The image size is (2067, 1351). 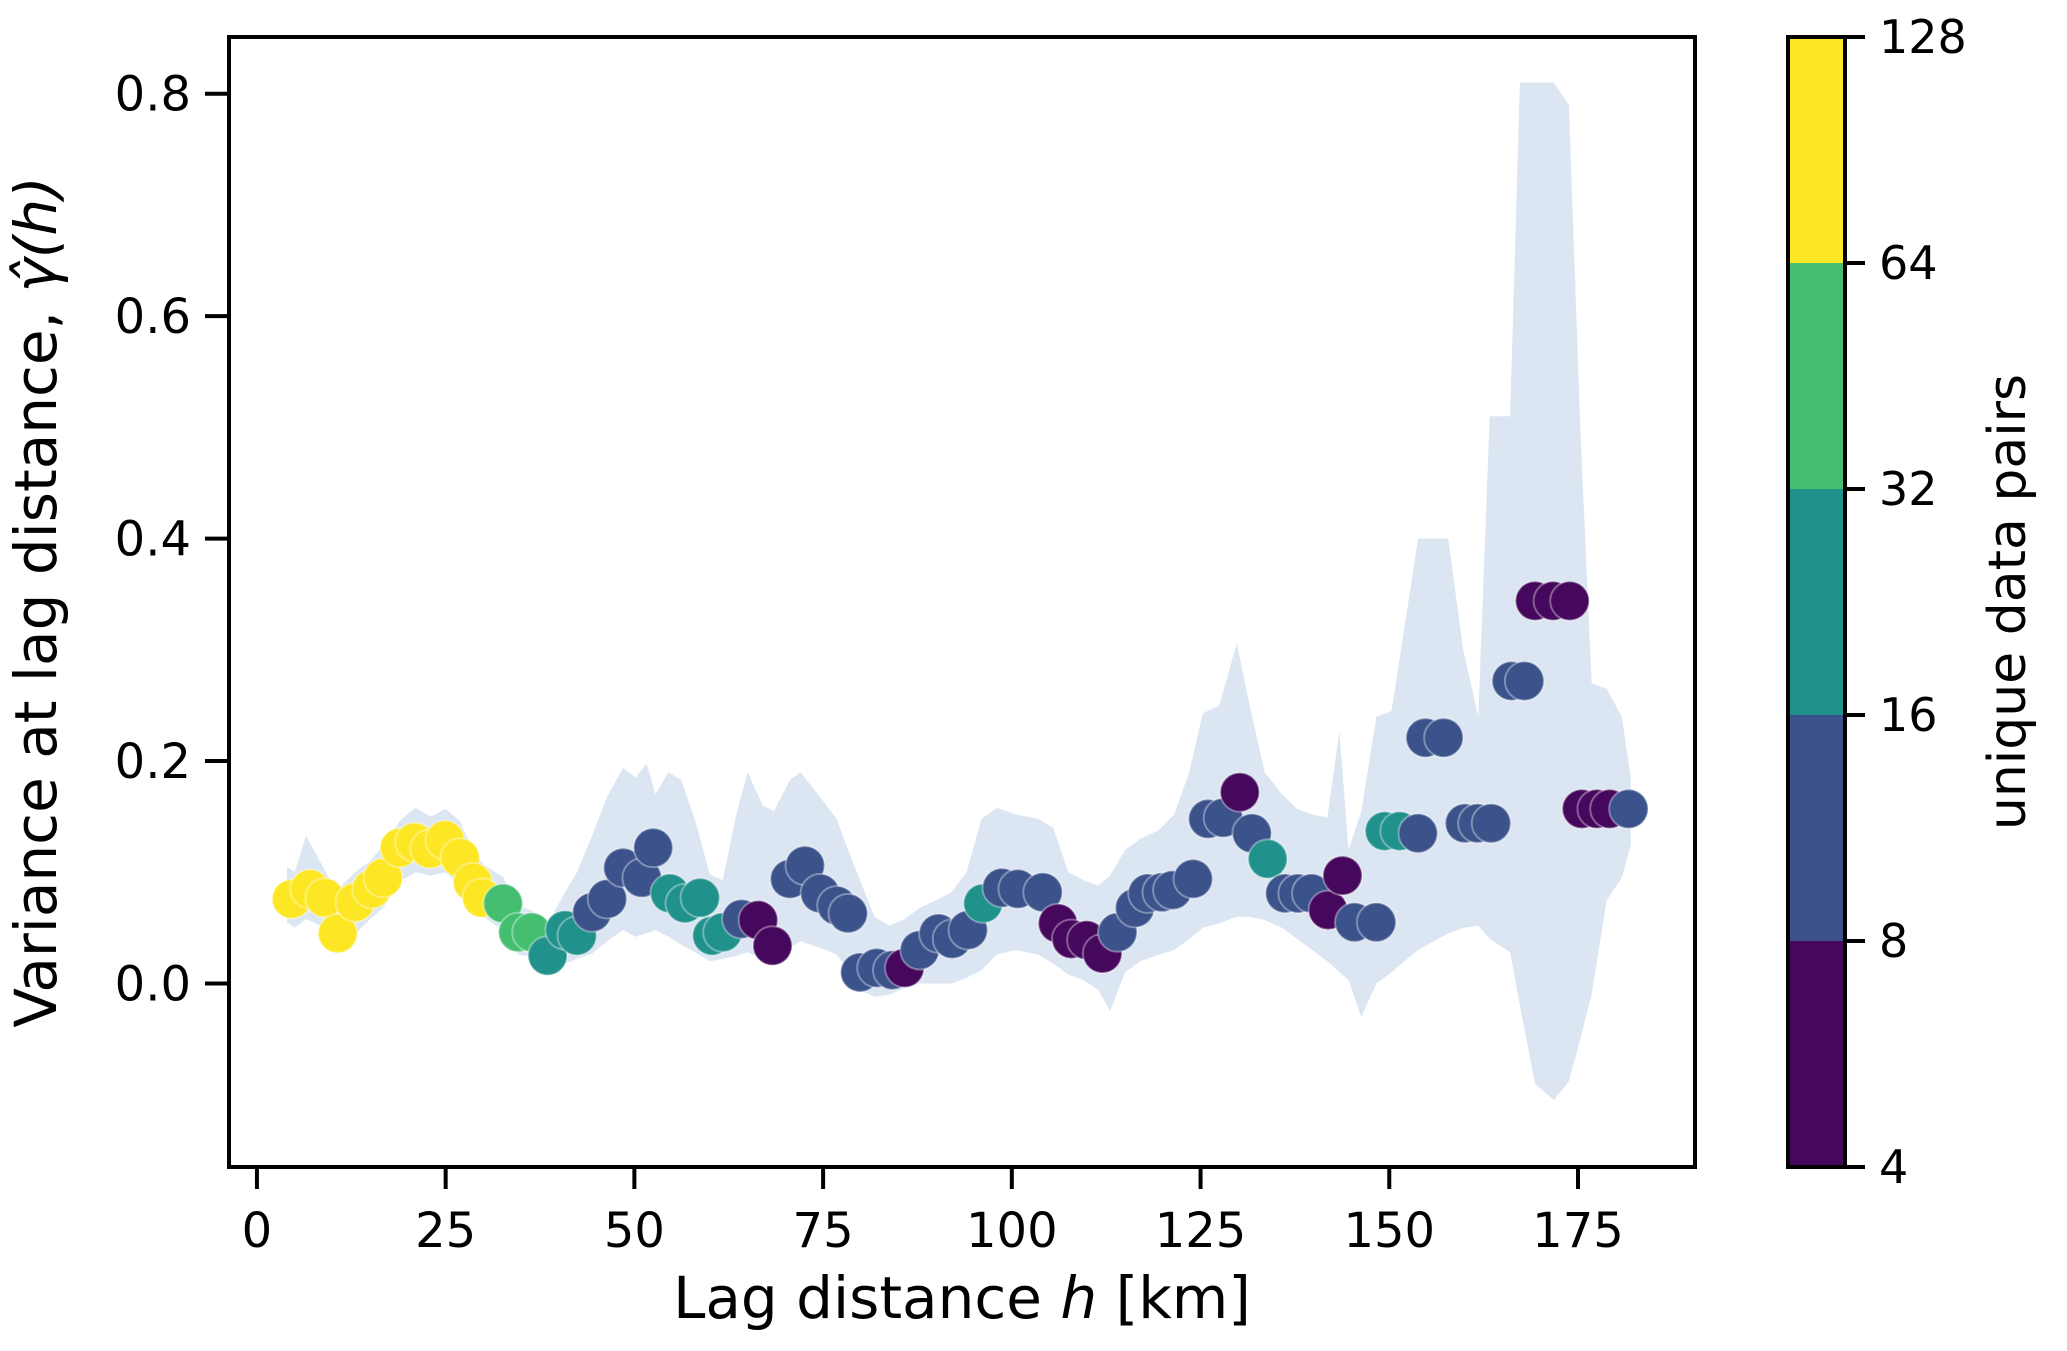 What do you see at coordinates (1906, 602) in the screenshot?
I see `colorbar-axis: 4 8 16 32 64 128` at bounding box center [1906, 602].